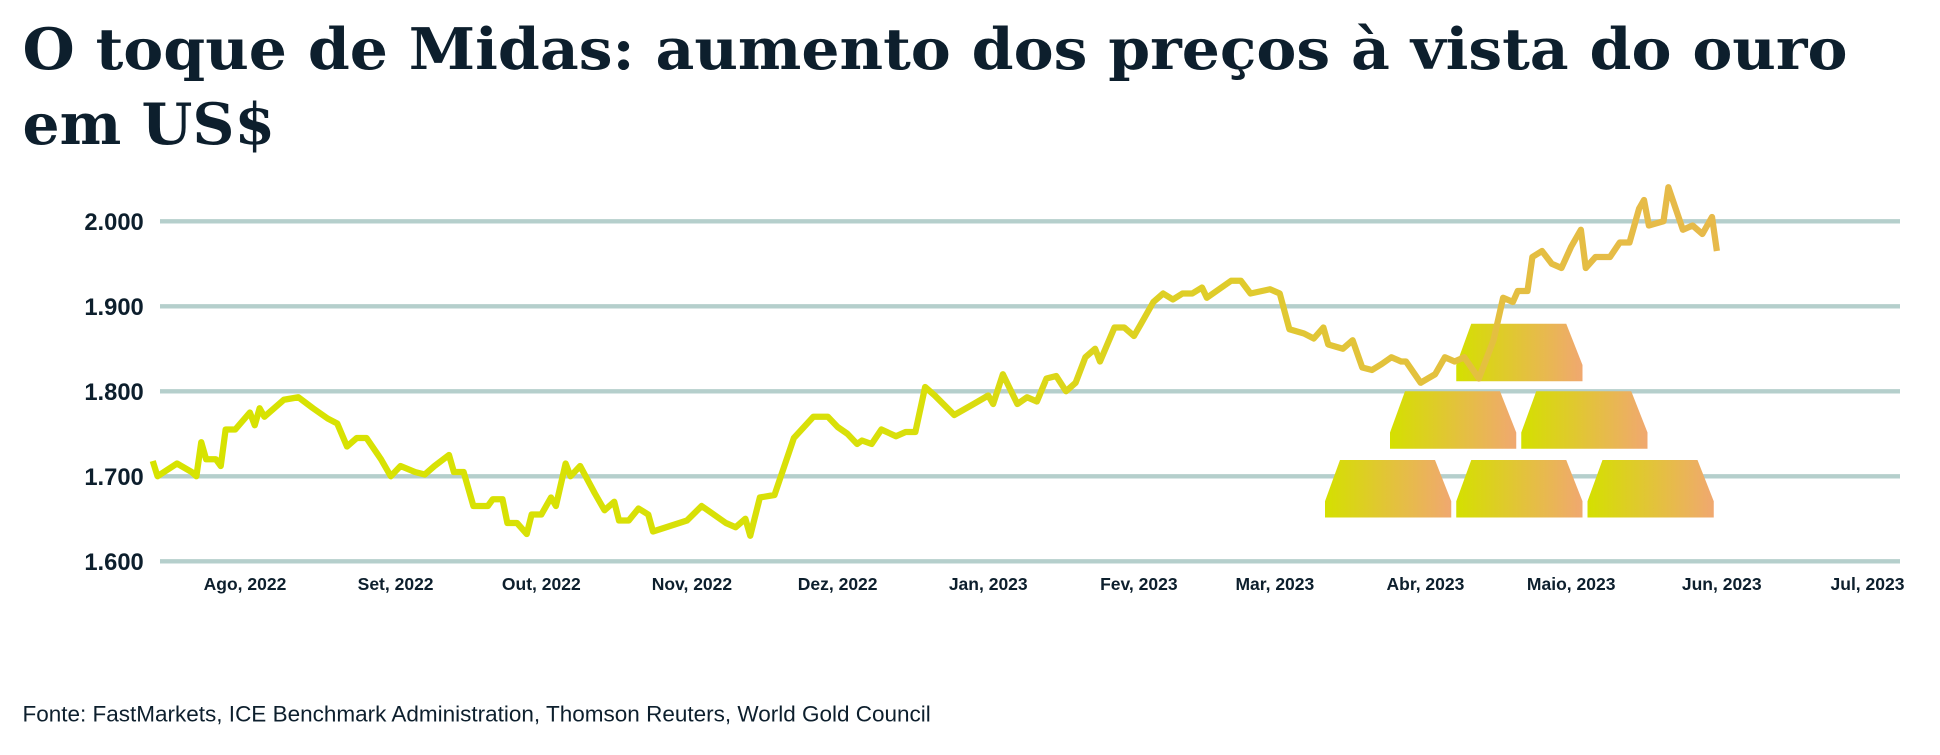 Image resolution: width=1940 pixels, height=755 pixels. I want to click on x-tick-label: Jan, 2023, so click(988, 584).